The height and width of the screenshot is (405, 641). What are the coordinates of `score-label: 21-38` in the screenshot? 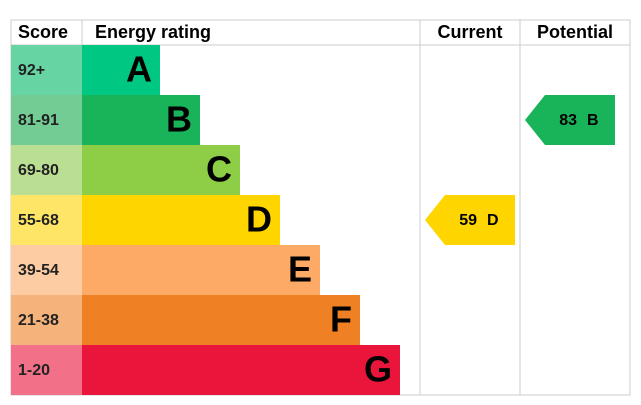 It's located at (38, 320).